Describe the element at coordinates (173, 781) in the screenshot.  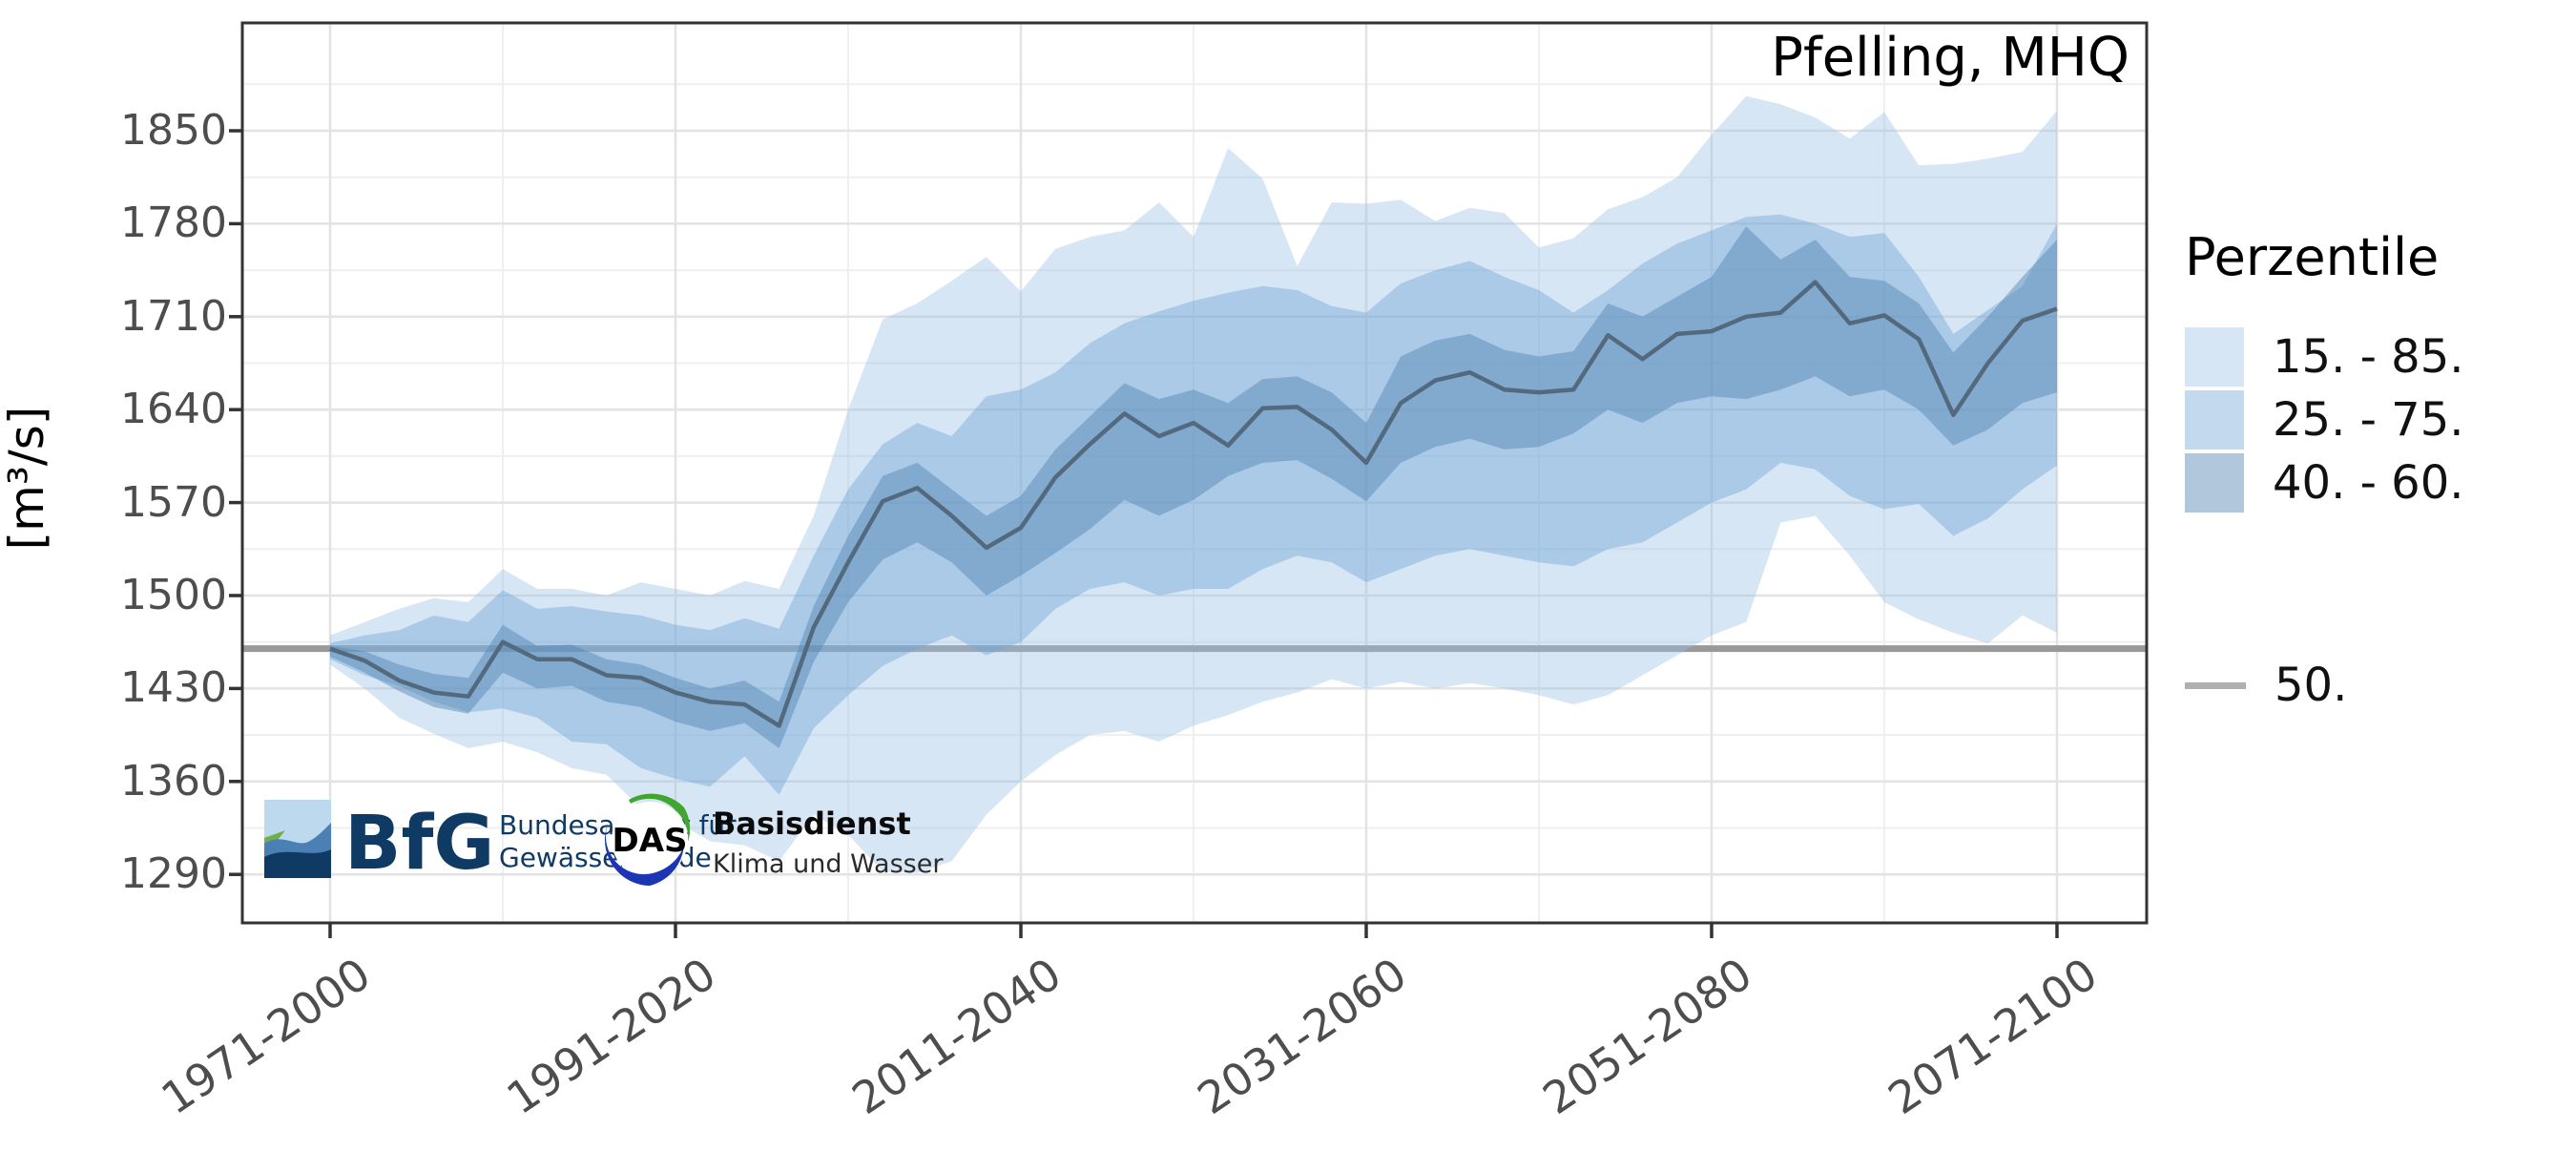
I see `y-tick-label: 1360` at that location.